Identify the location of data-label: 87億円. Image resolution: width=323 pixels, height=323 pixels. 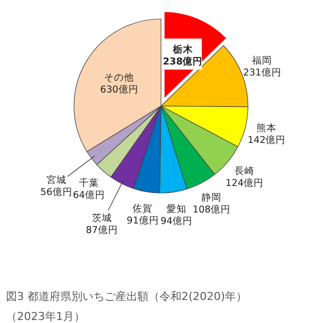
(102, 230).